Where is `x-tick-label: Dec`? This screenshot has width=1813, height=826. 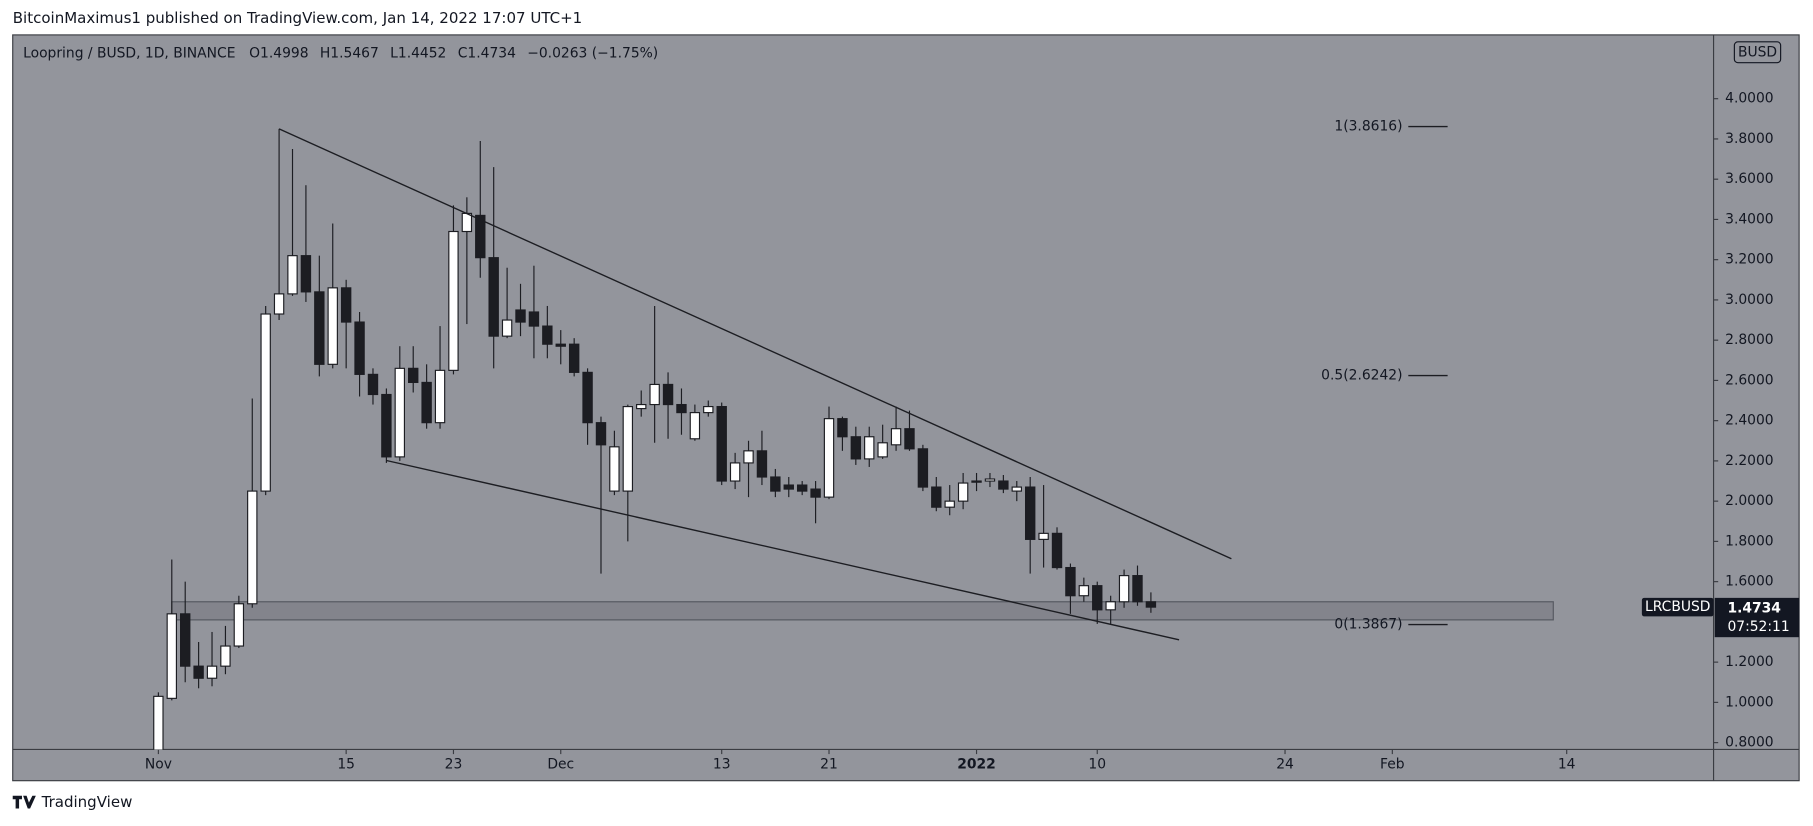
x-tick-label: Dec is located at coordinates (560, 765).